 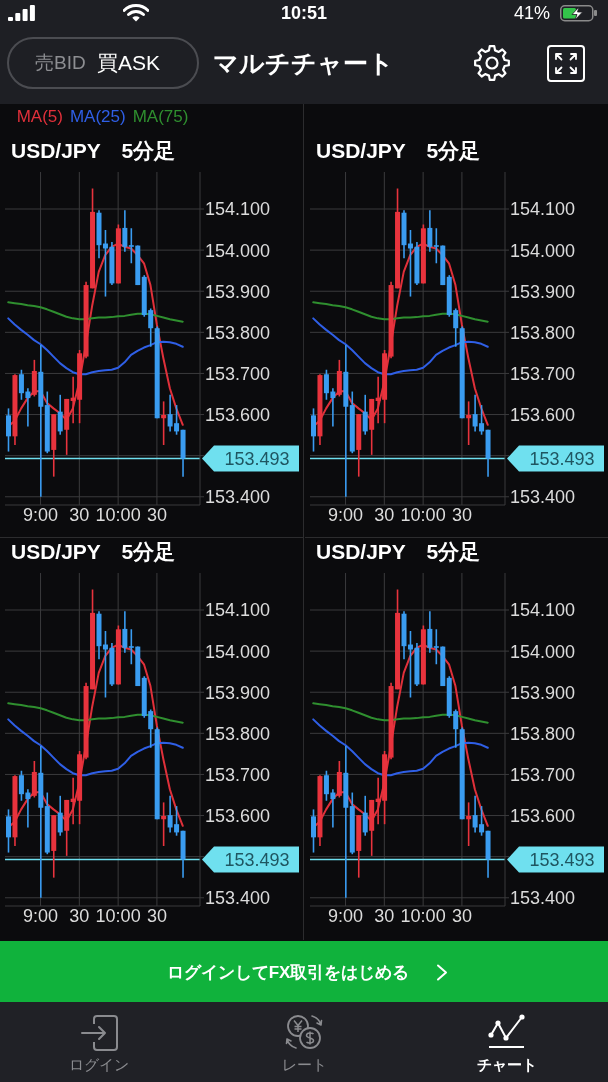 What do you see at coordinates (304, 1064) in the screenshot?
I see `text: レート` at bounding box center [304, 1064].